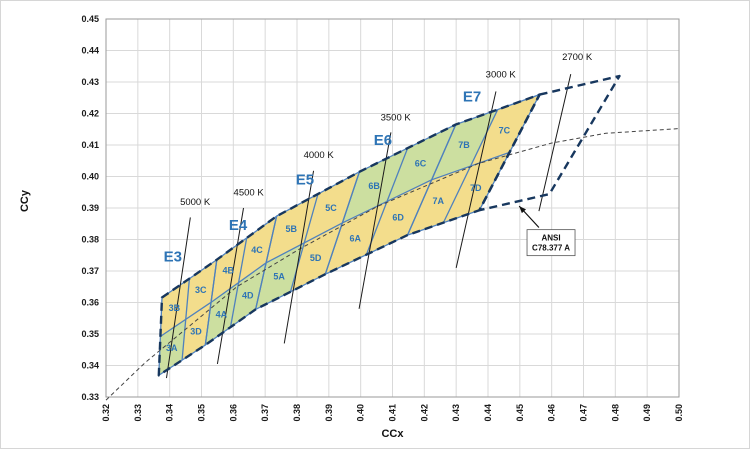  I want to click on sub-bin-label-6B: 6B, so click(374, 186).